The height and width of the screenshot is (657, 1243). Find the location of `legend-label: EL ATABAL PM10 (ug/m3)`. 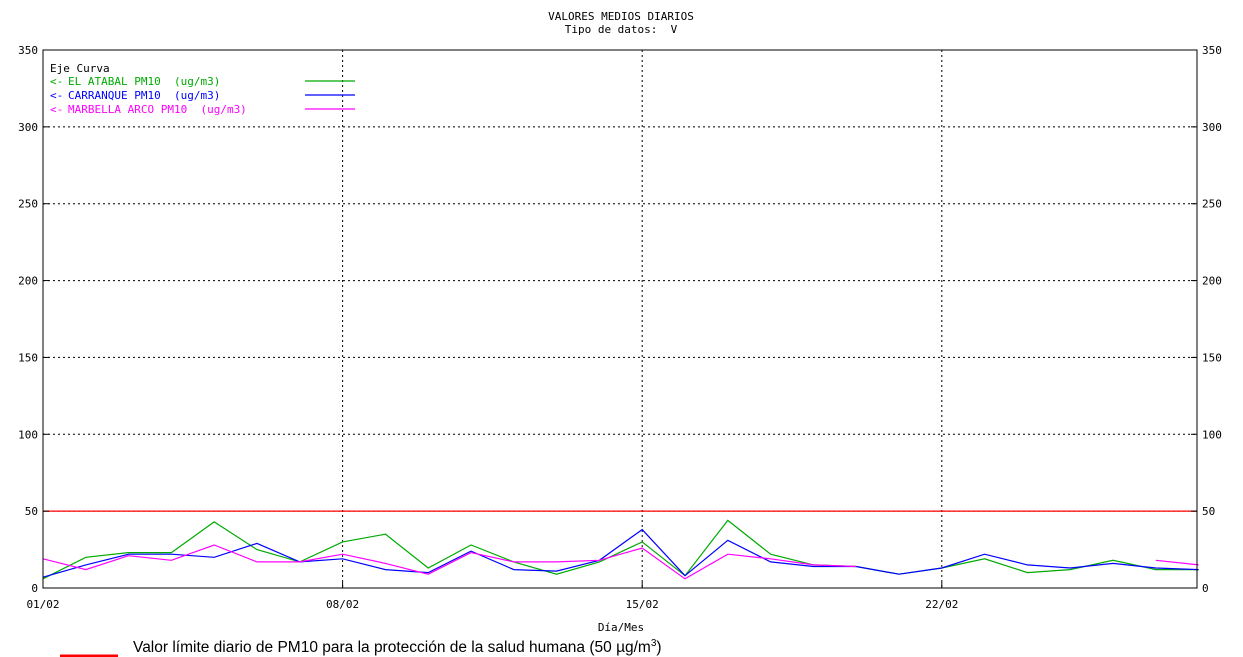

legend-label: EL ATABAL PM10 (ug/m3) is located at coordinates (144, 81).